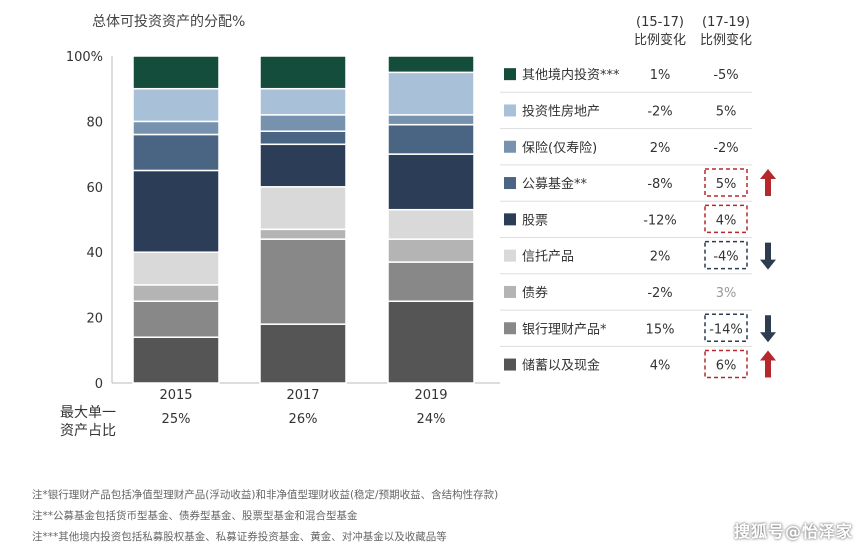 This screenshot has width=865, height=552. Describe the element at coordinates (94, 253) in the screenshot. I see `y-tick-label: 40` at that location.